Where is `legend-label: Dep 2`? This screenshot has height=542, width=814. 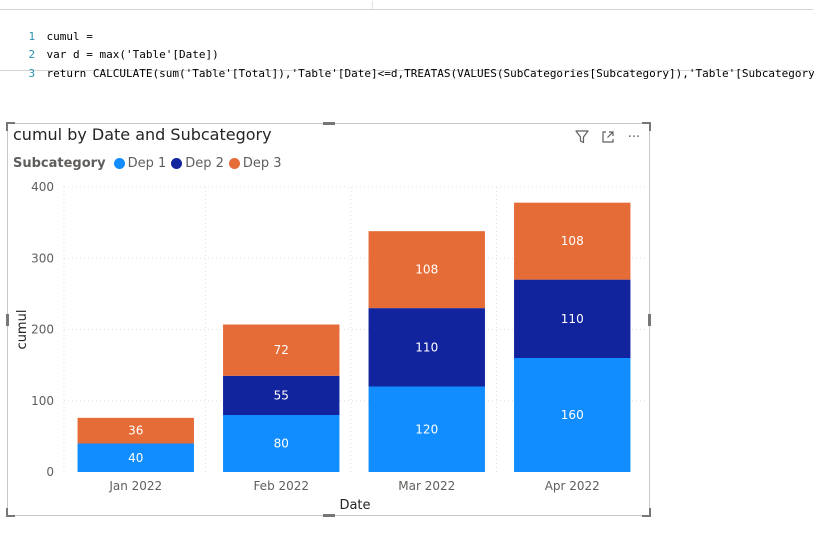 legend-label: Dep 2 is located at coordinates (204, 163).